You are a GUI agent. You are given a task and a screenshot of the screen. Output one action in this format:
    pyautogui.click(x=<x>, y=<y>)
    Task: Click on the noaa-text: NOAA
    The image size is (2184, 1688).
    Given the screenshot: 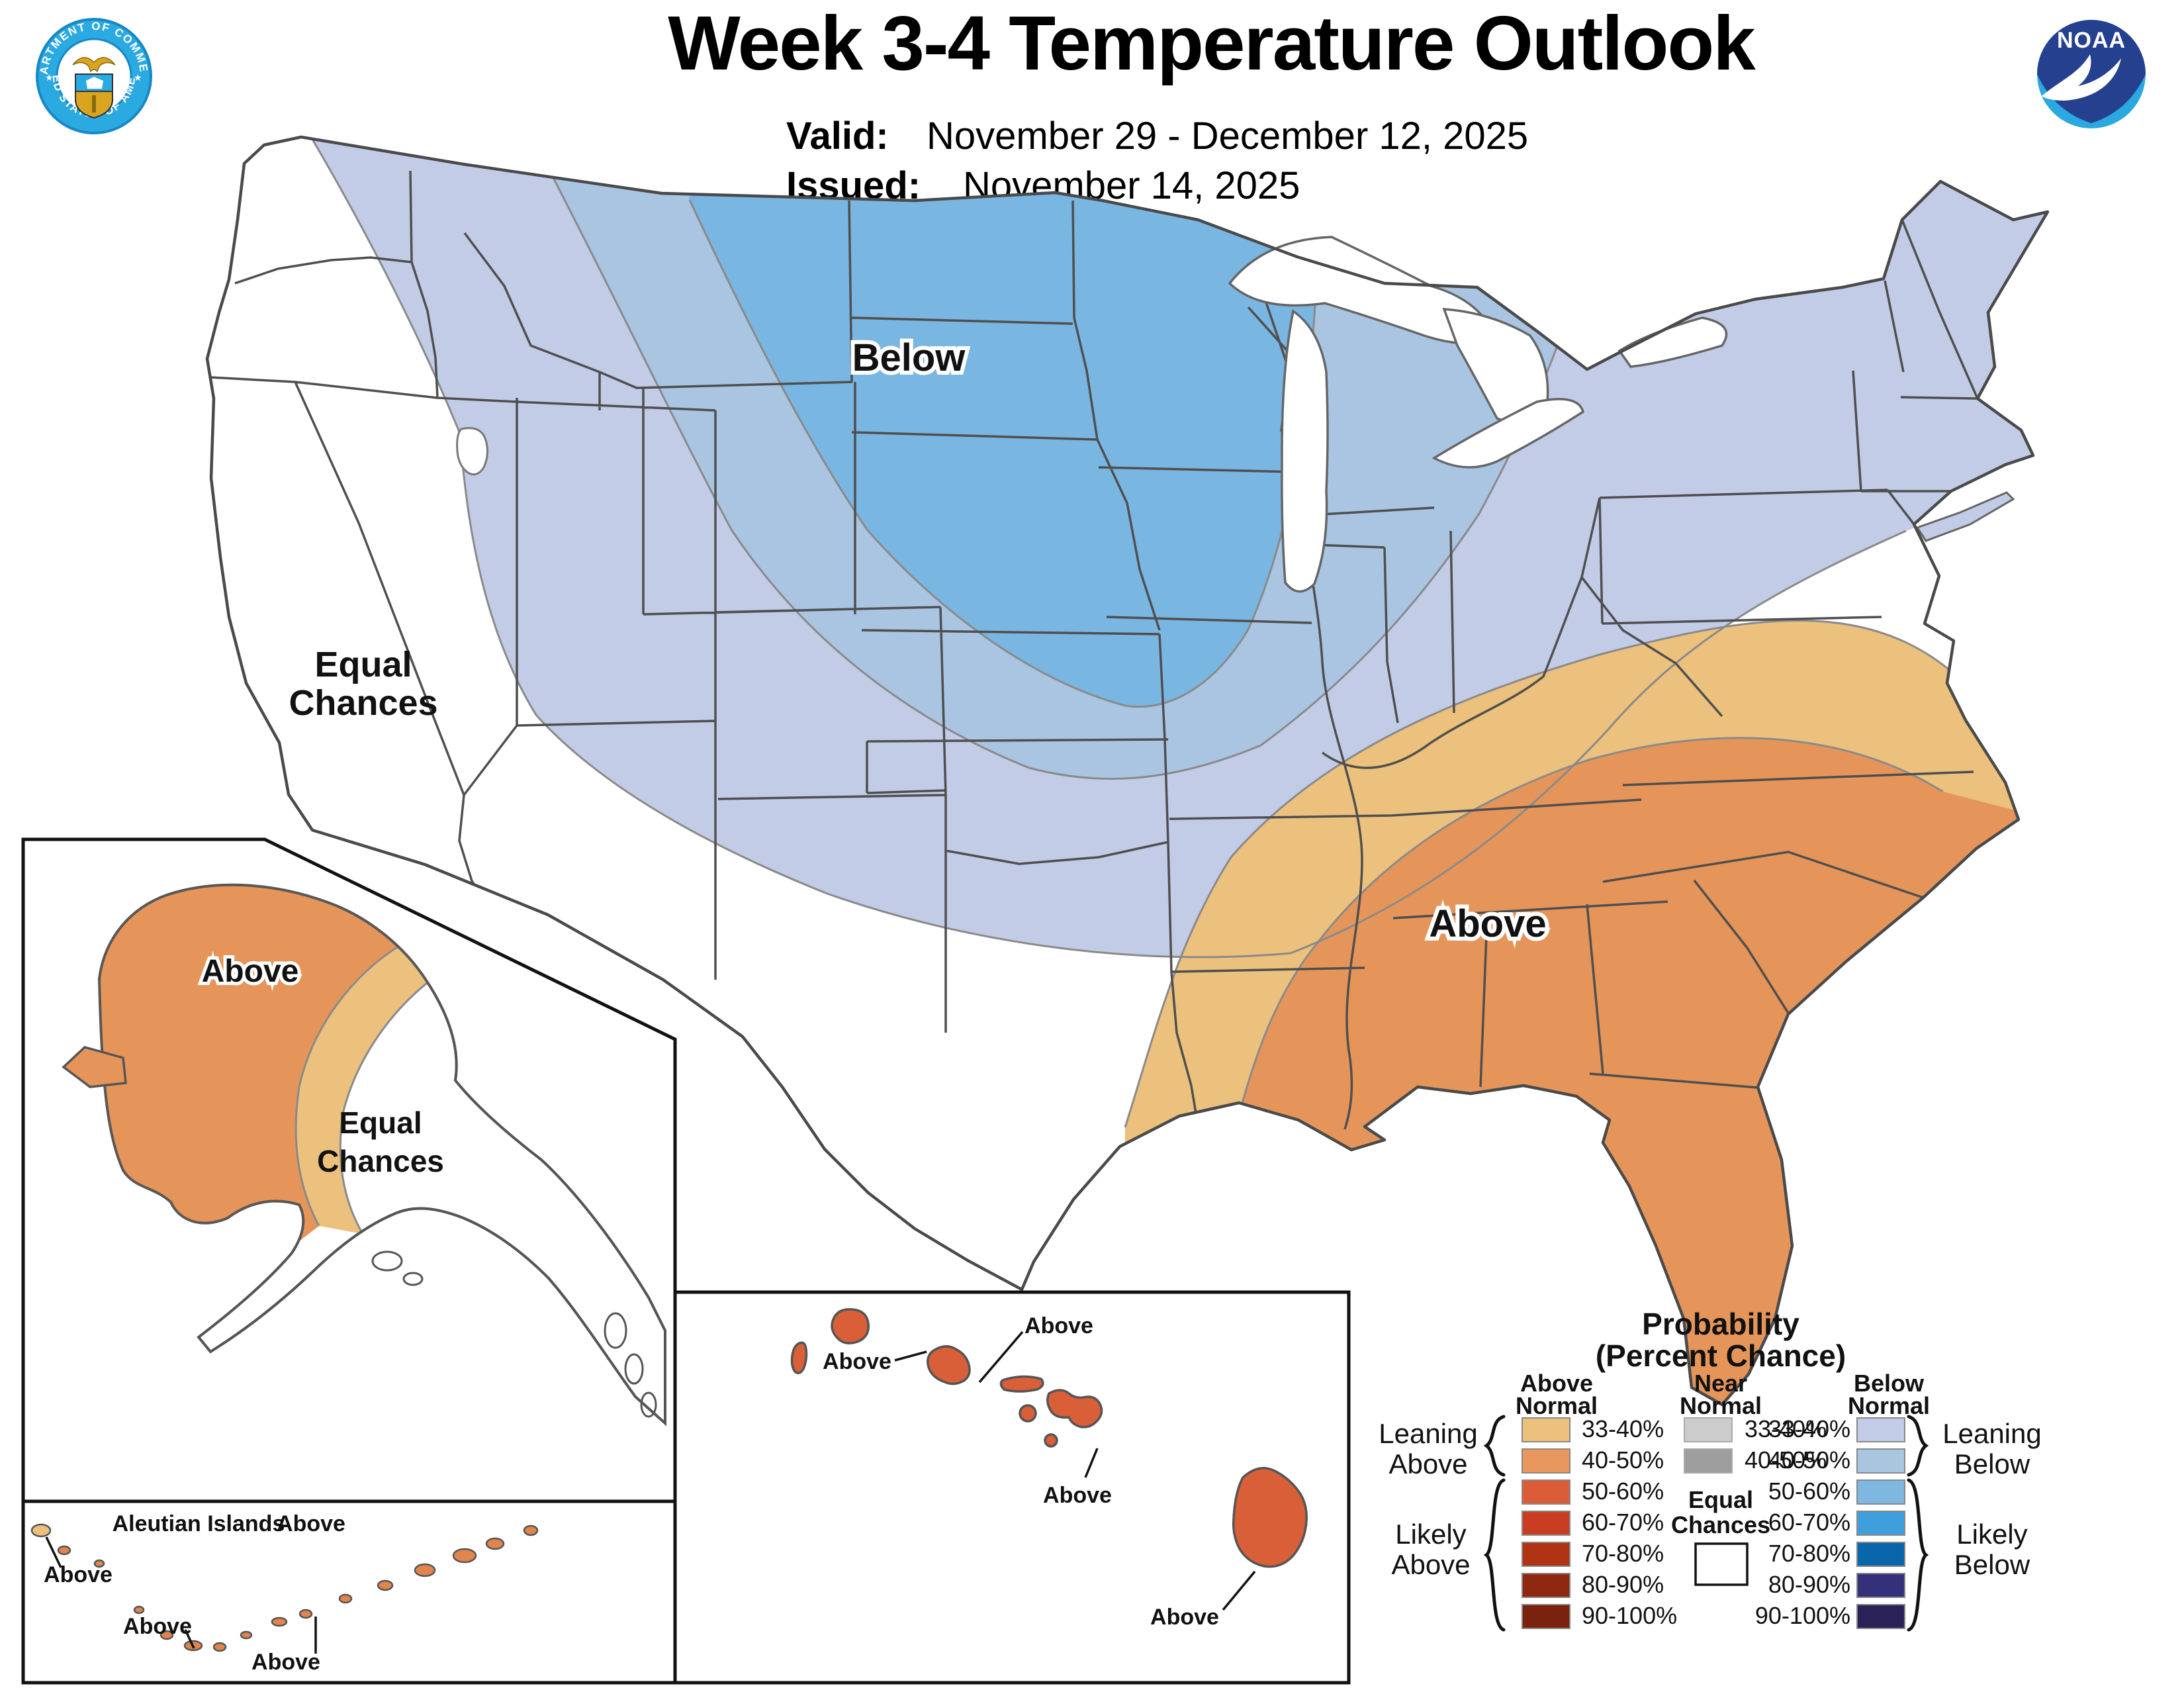 What is the action you would take?
    pyautogui.click(x=2091, y=40)
    